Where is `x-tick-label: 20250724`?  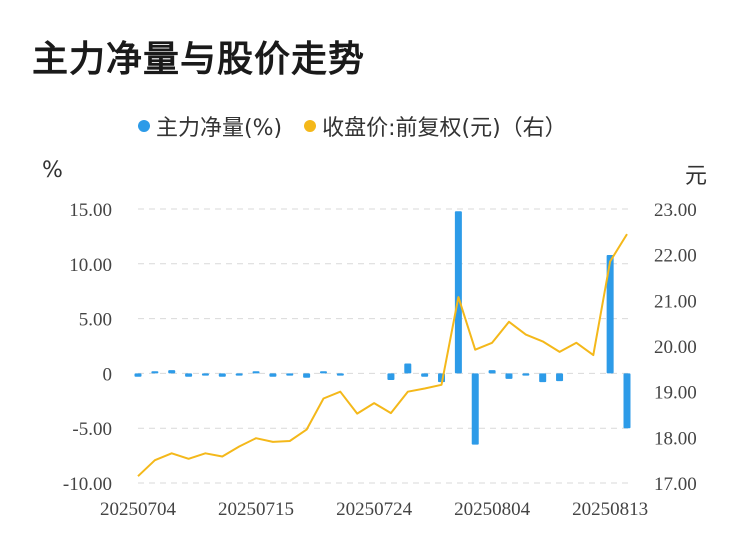
x-tick-label: 20250724 is located at coordinates (374, 509).